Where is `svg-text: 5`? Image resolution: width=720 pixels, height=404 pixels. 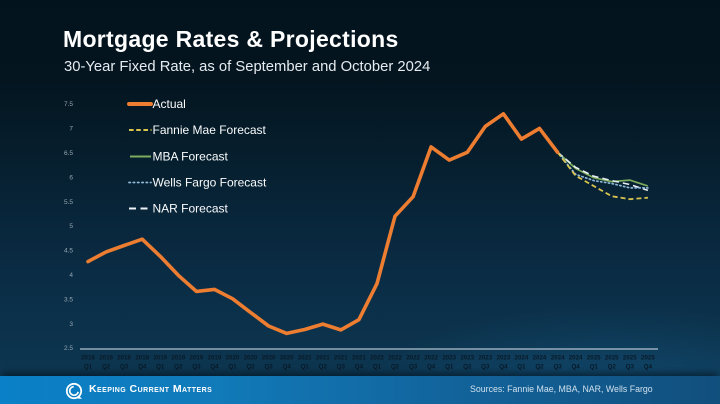 svg-text: 5 is located at coordinates (71, 226).